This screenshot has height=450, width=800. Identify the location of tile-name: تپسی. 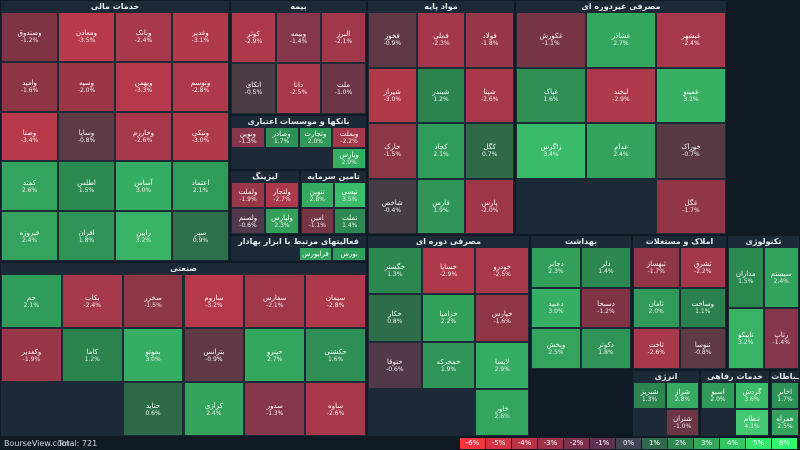
(349, 191).